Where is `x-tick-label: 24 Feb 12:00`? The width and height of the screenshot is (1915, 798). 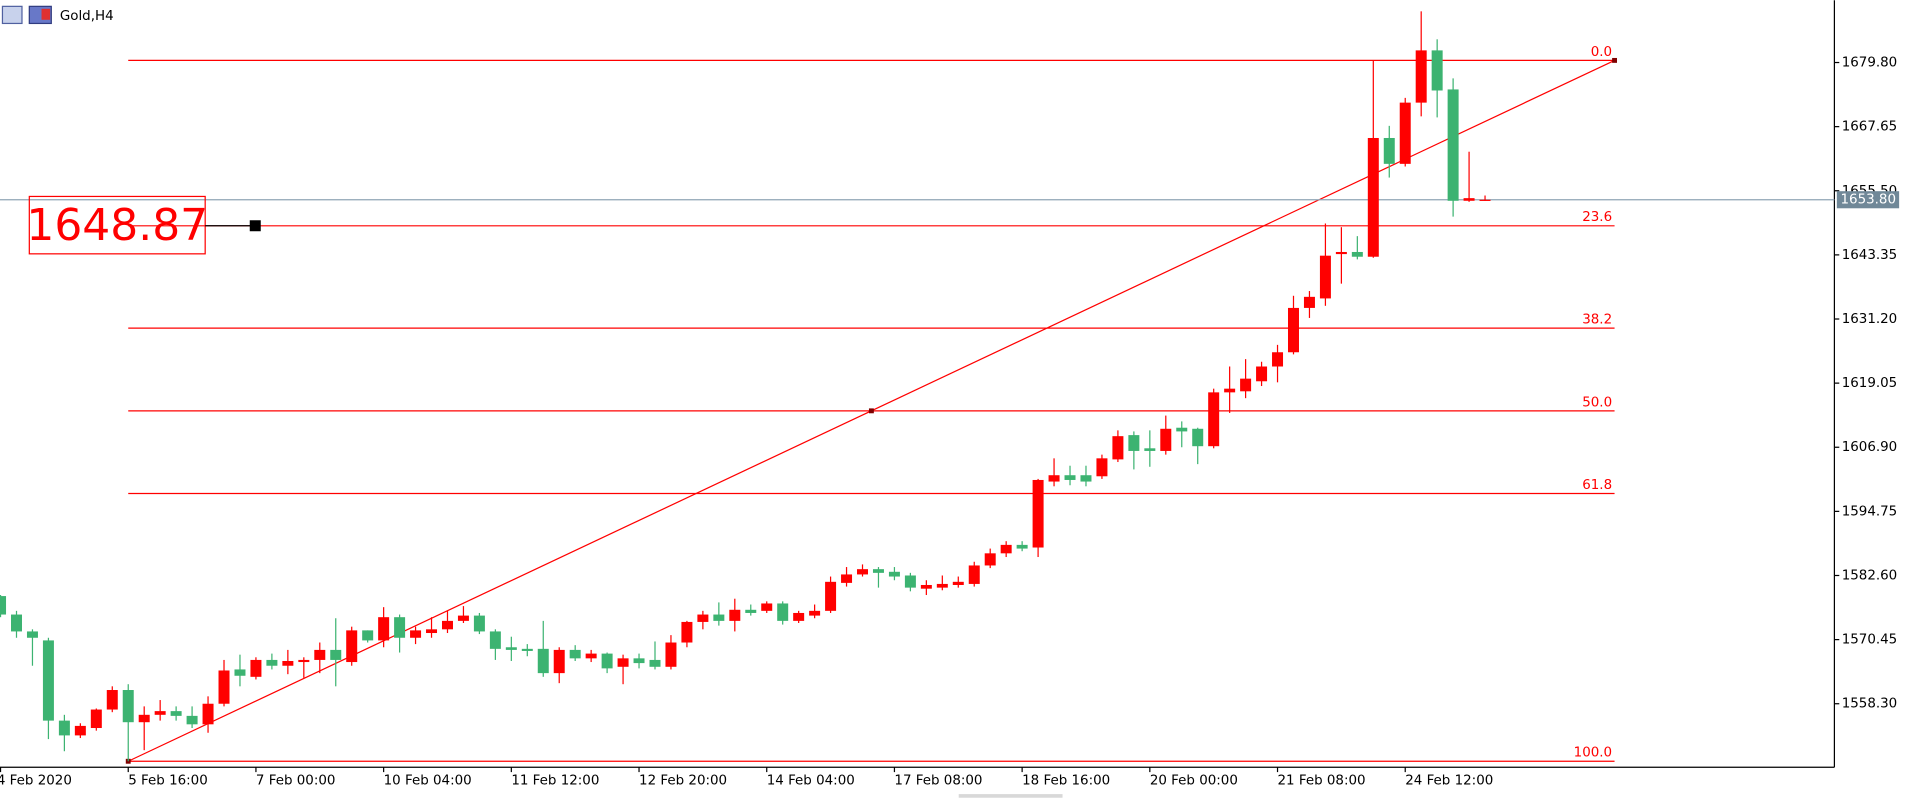 x-tick-label: 24 Feb 12:00 is located at coordinates (1449, 781).